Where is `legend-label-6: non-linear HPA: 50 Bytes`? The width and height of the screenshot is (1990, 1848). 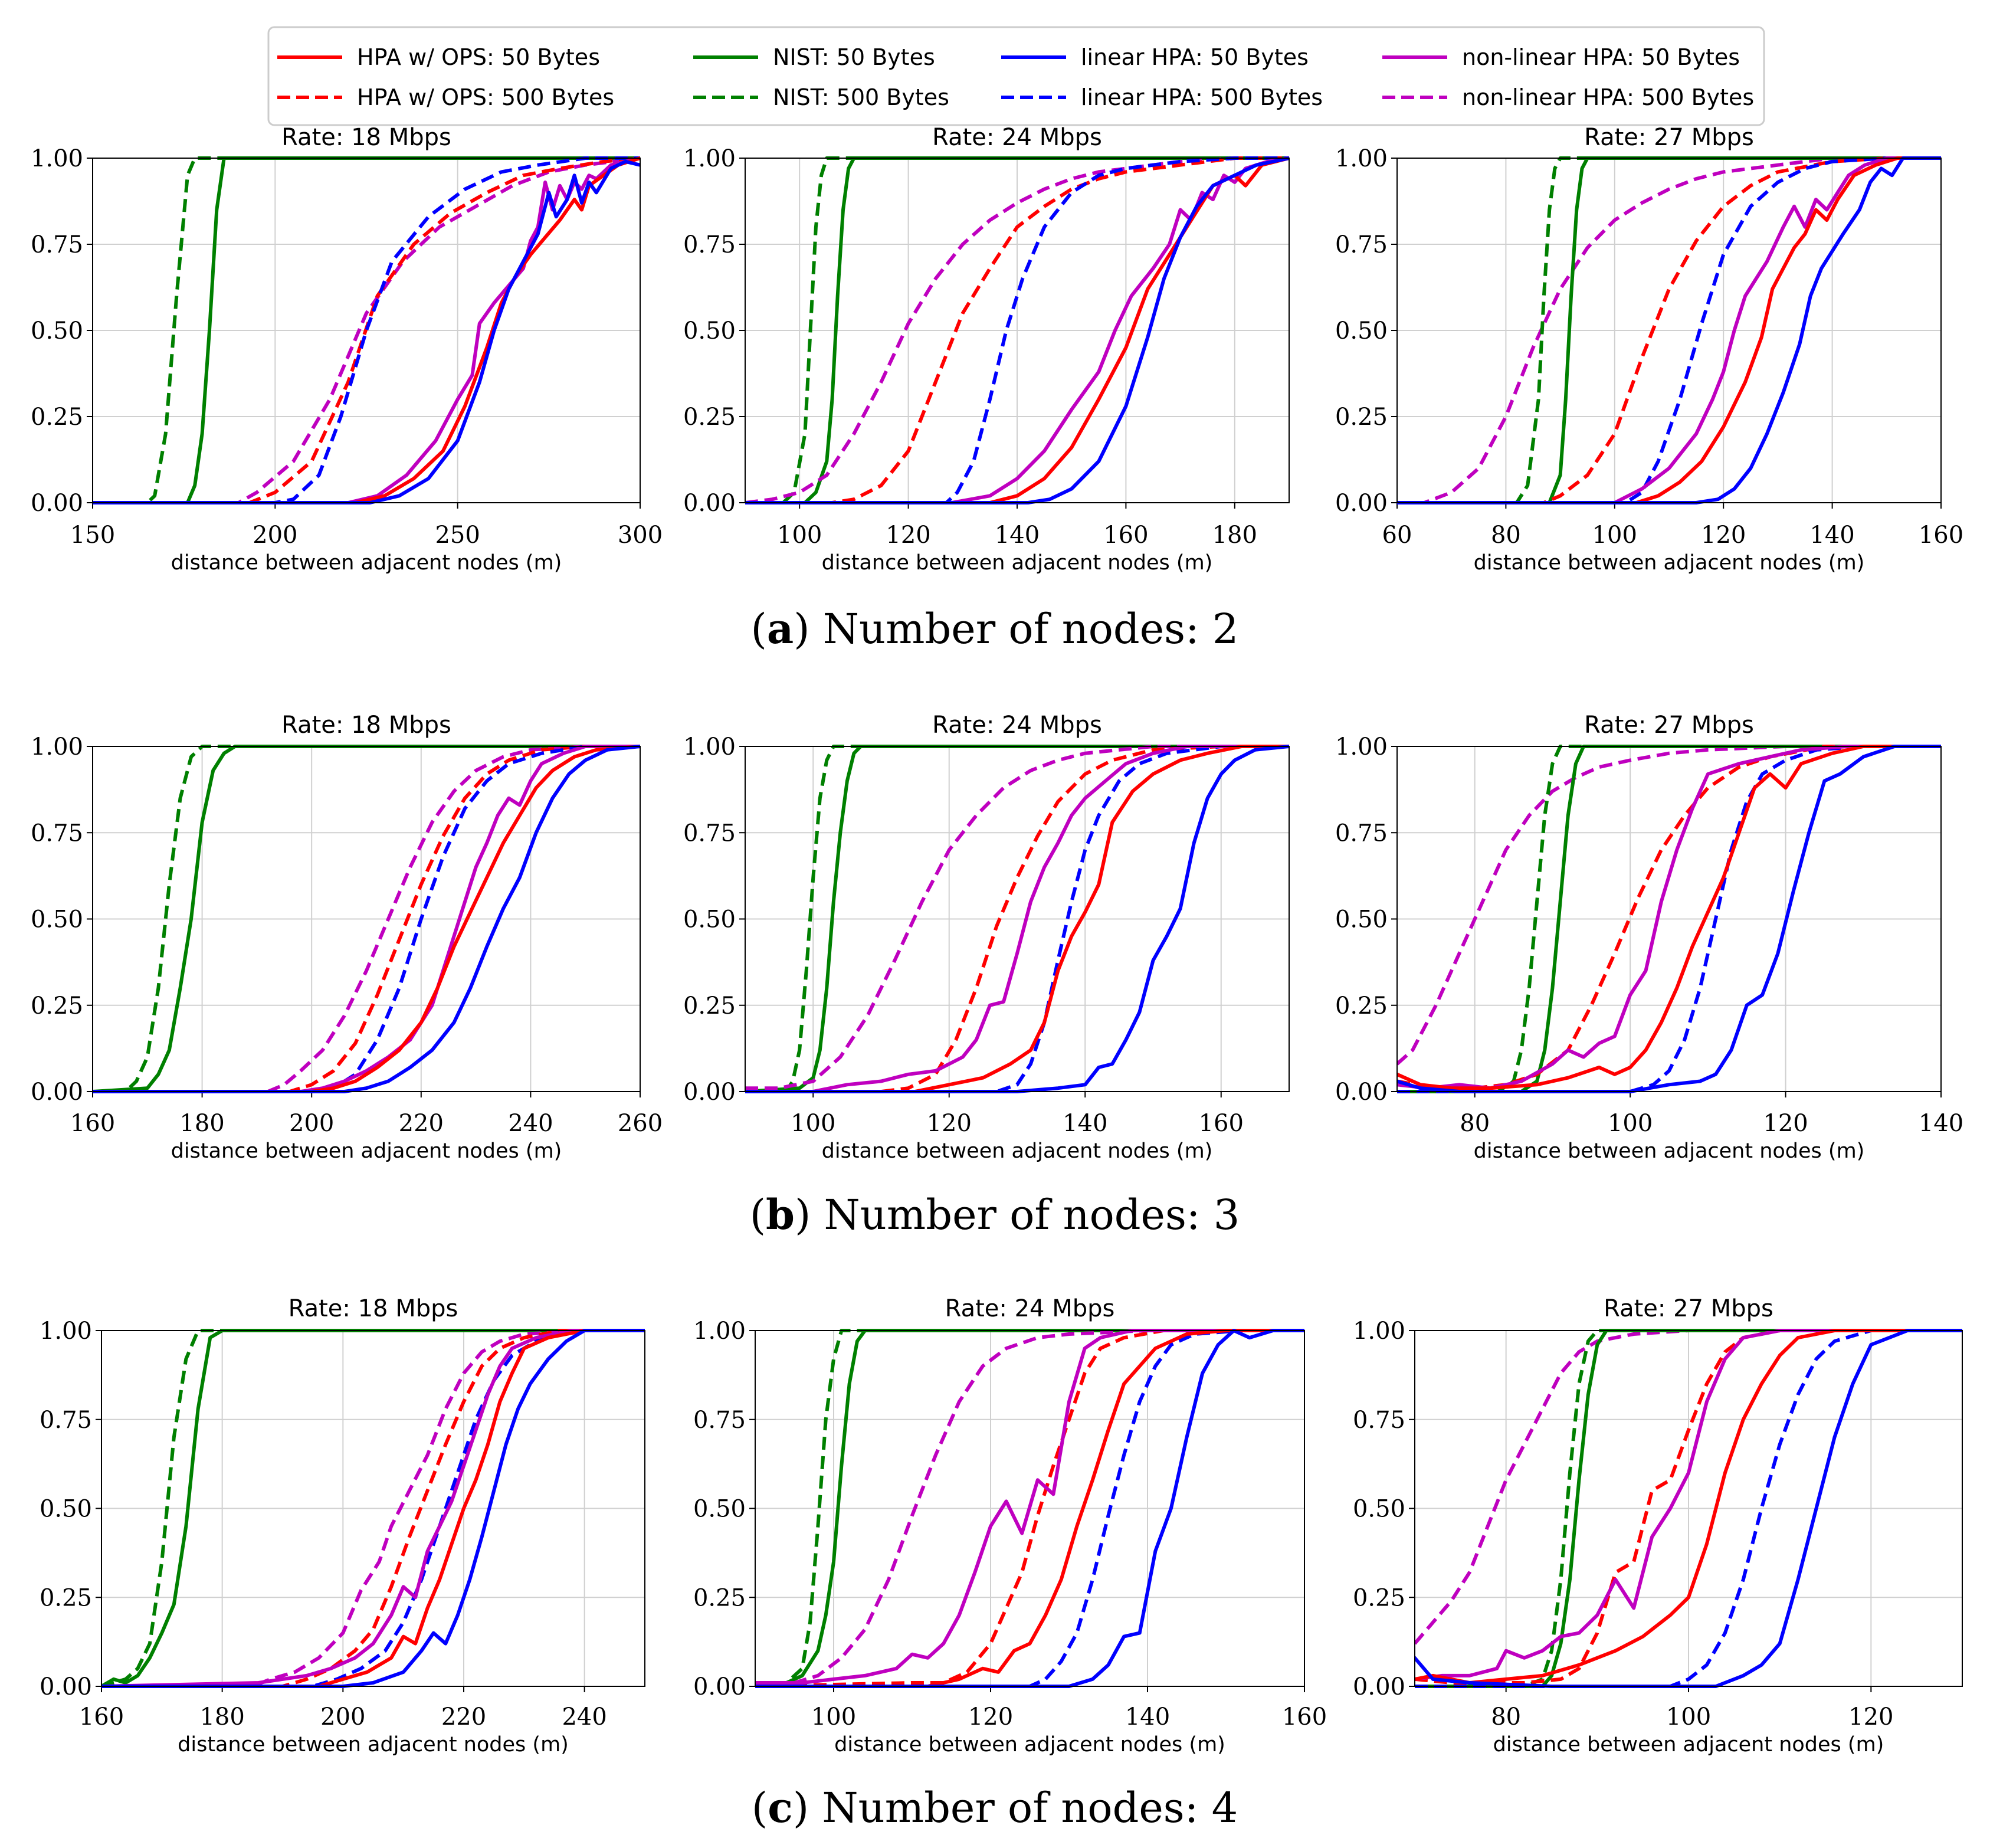
legend-label-6: non-linear HPA: 50 Bytes is located at coordinates (1601, 57).